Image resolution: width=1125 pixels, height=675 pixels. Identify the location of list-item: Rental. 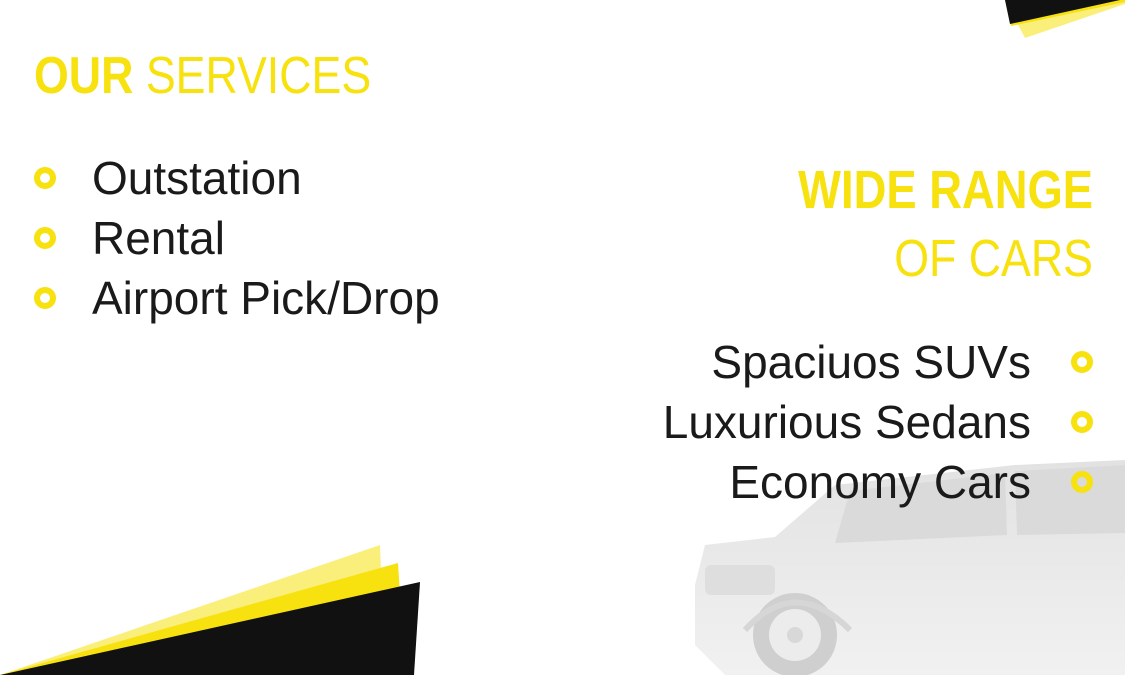
(237, 238).